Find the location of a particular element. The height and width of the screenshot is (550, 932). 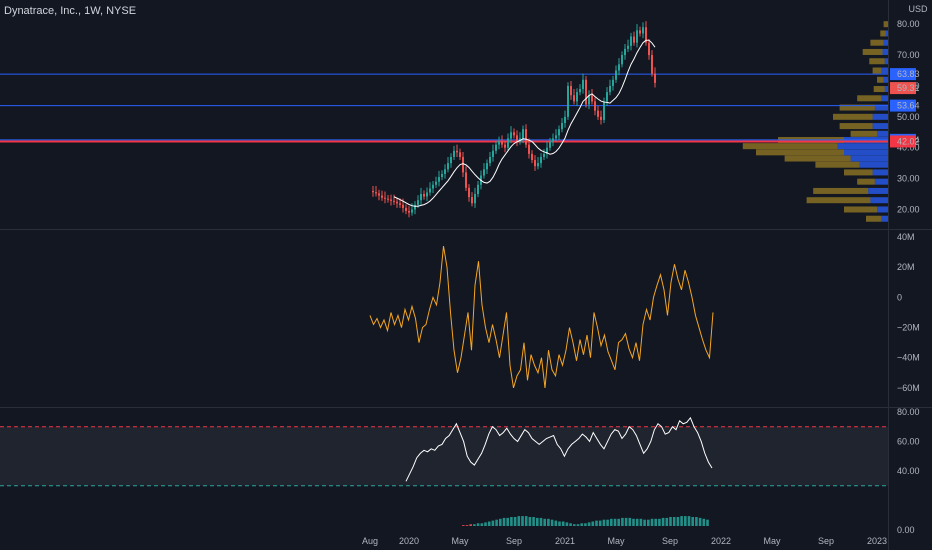

time-axis-tick: 2020 is located at coordinates (409, 541).